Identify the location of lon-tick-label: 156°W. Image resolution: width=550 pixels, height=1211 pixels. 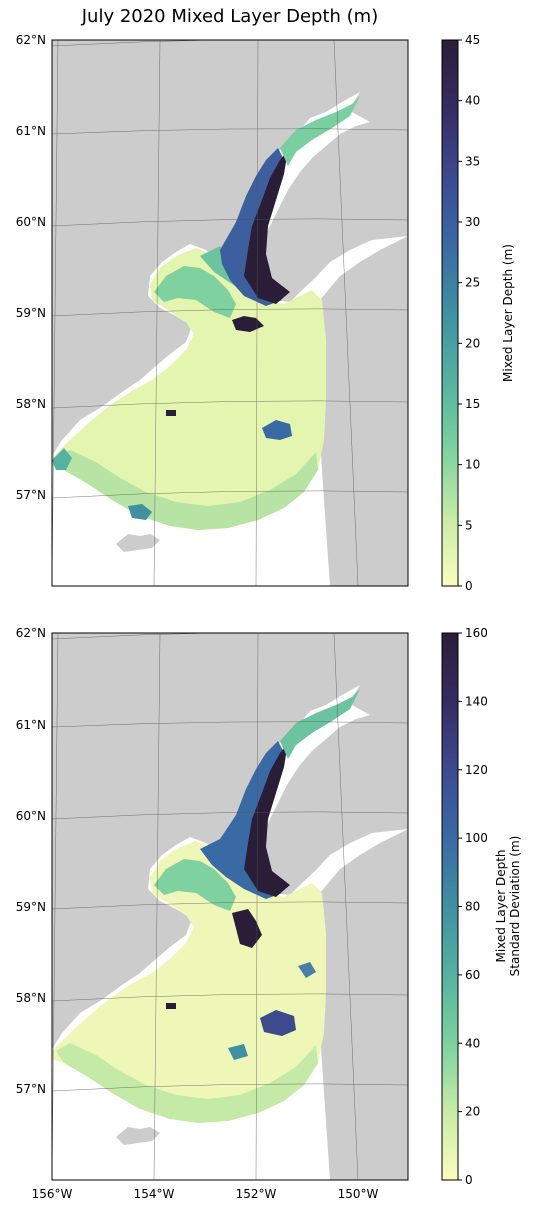
(52, 1194).